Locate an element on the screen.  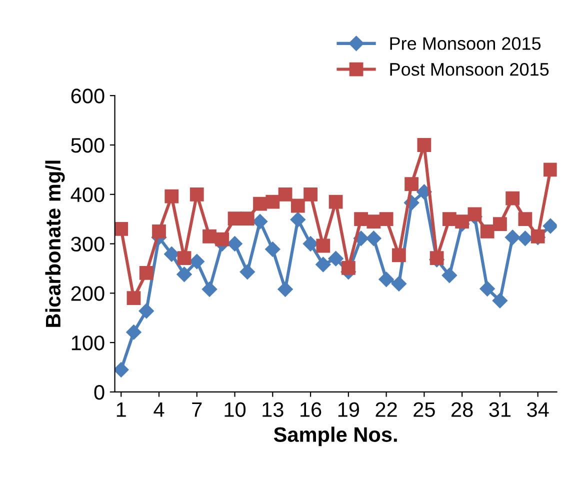
x-tick-label: 19 is located at coordinates (349, 409).